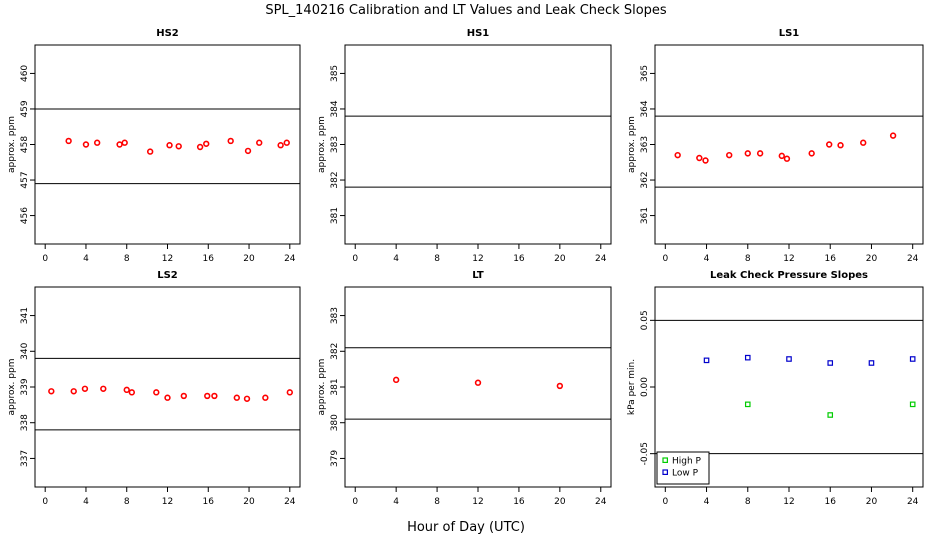 This screenshot has height=540, width=936. What do you see at coordinates (335, 458) in the screenshot?
I see `y-tick-label: 379` at bounding box center [335, 458].